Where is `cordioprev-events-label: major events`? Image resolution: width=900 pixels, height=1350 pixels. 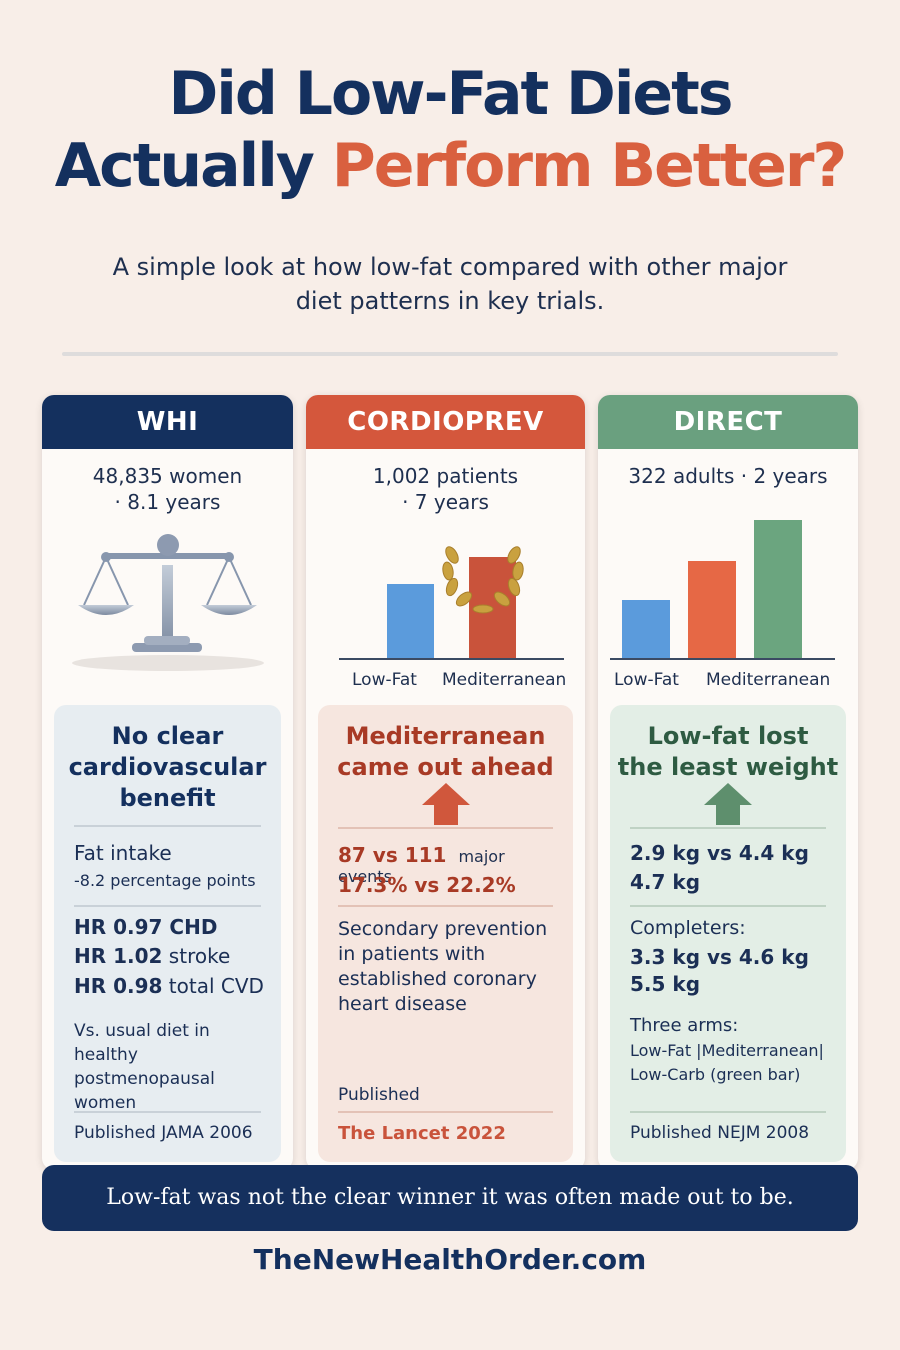 cordioprev-events-label: major events is located at coordinates (421, 866).